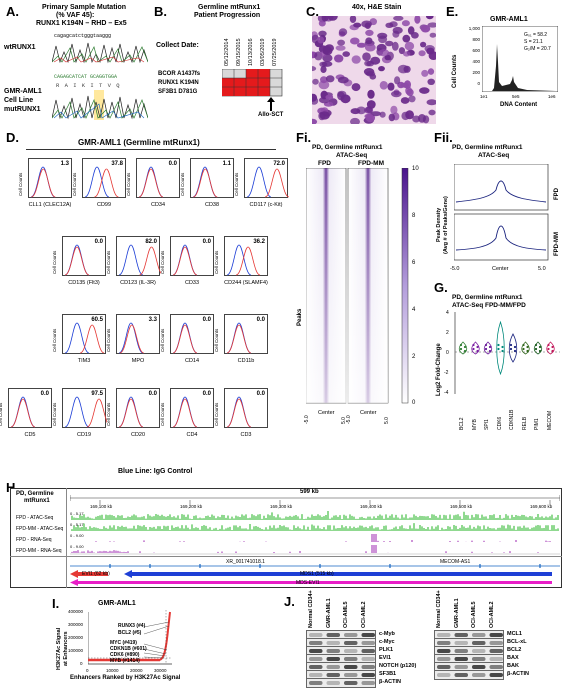  What do you see at coordinates (387, 642) in the screenshot?
I see `protein-label: c-Myc` at bounding box center [387, 642].